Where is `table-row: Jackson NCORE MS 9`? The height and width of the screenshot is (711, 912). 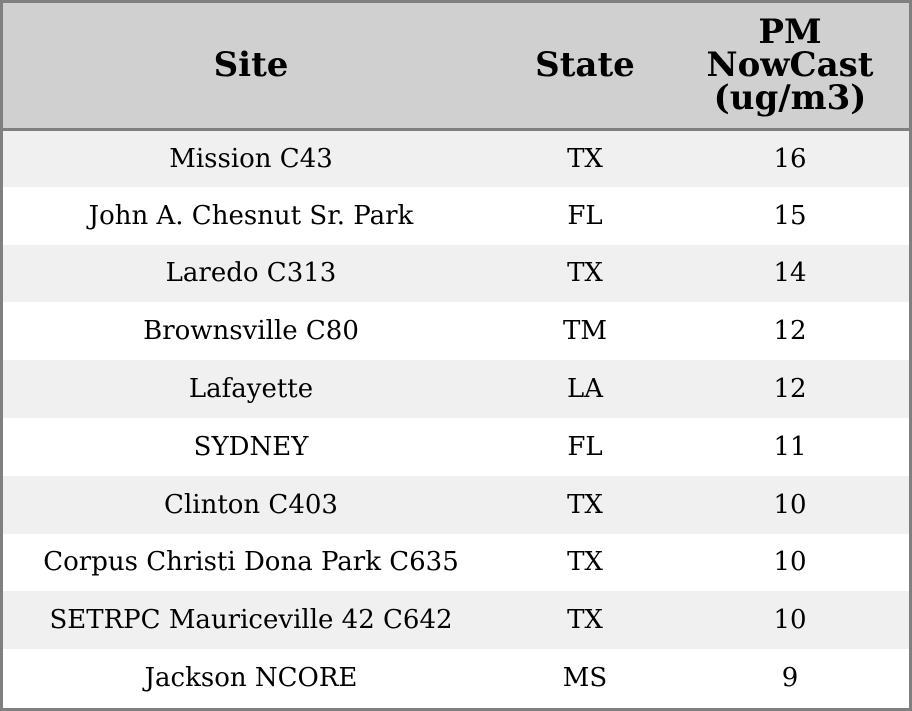 table-row: Jackson NCORE MS 9 is located at coordinates (456, 678).